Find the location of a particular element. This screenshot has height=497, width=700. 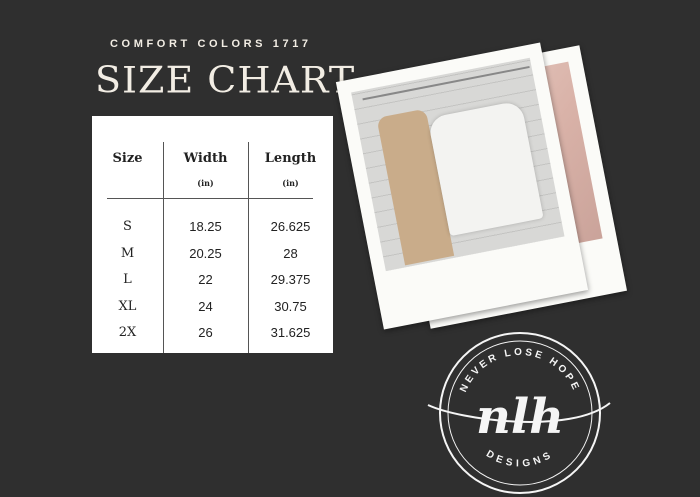

header-divider is located at coordinates (210, 198).